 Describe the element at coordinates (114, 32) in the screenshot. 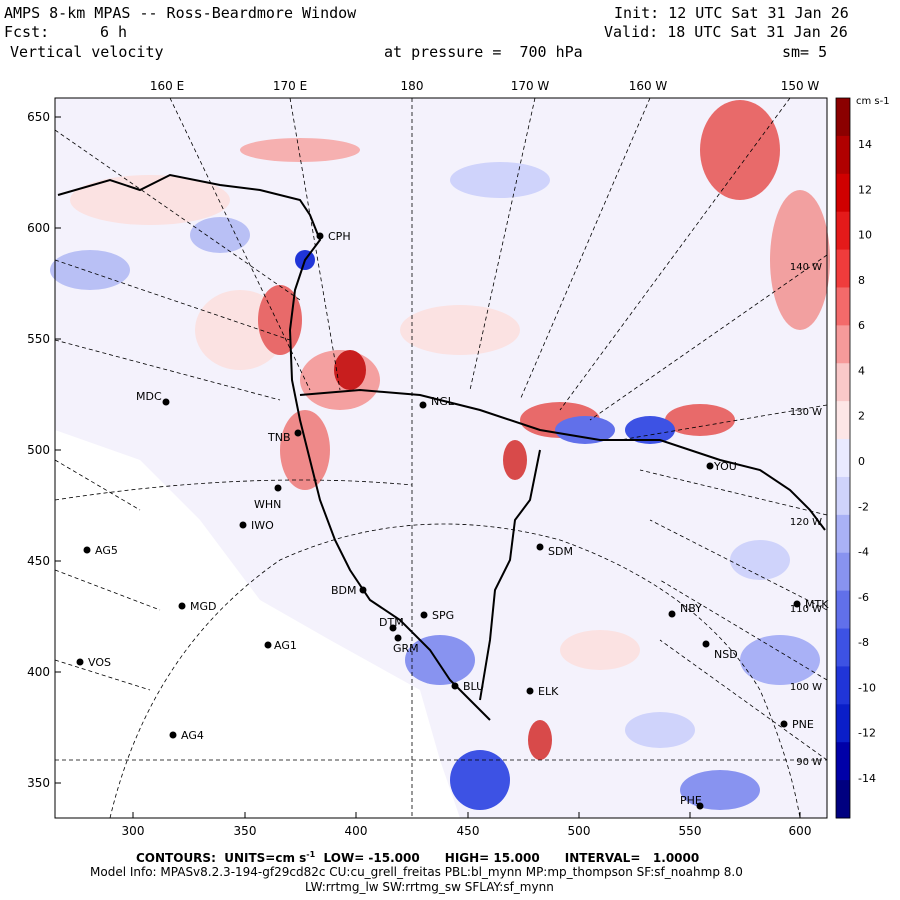

I see `fcst-value: 6 h` at that location.